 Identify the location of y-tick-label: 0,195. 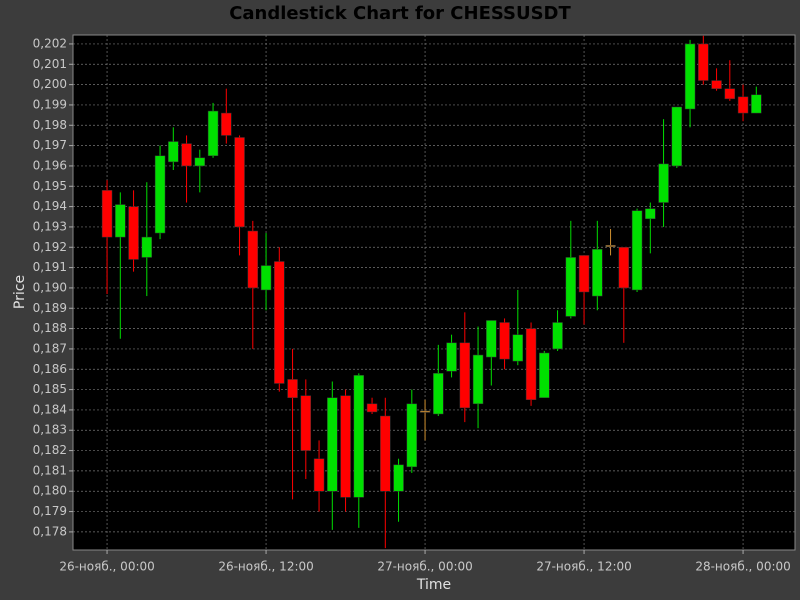
(50, 186).